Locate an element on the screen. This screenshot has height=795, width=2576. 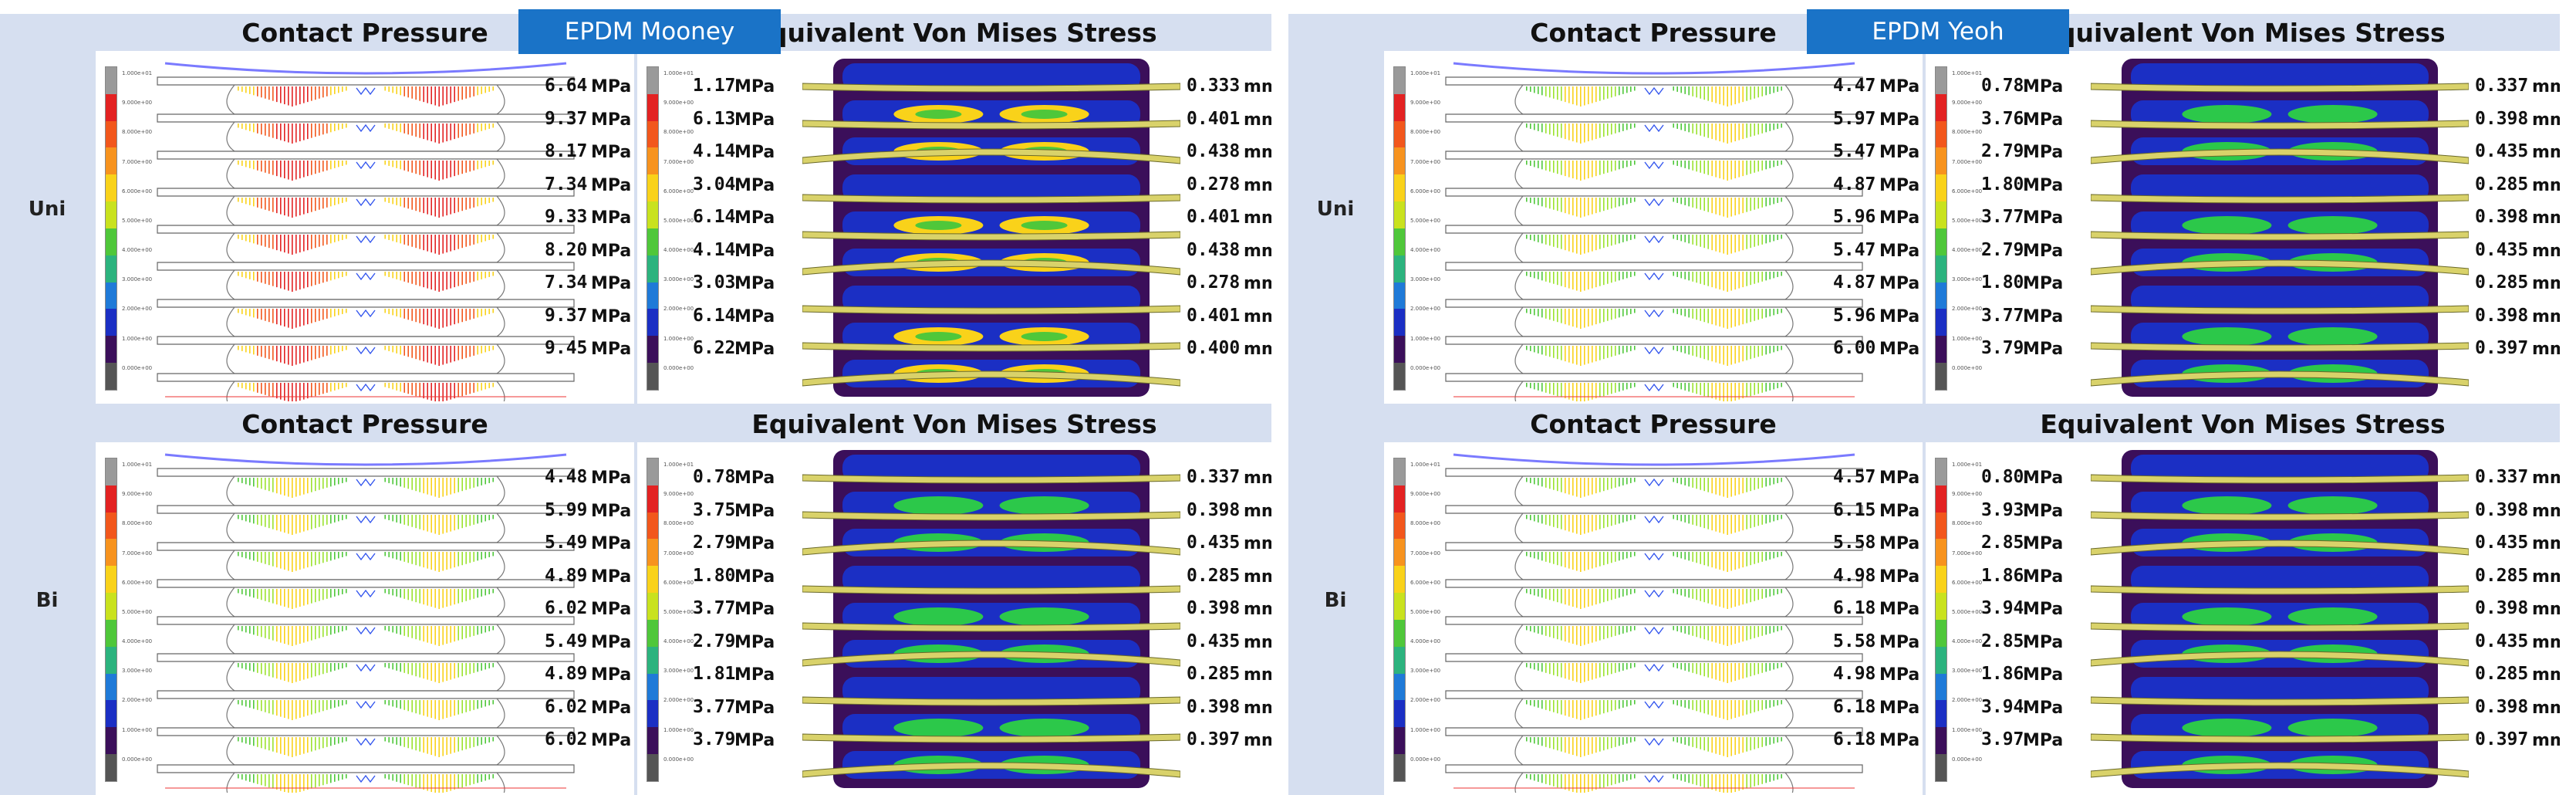
contact-pressure-values: 6.64 9.37 8.17 7.34 9.33 8.20 7.34 9.37 9.45 is located at coordinates (566, 223).